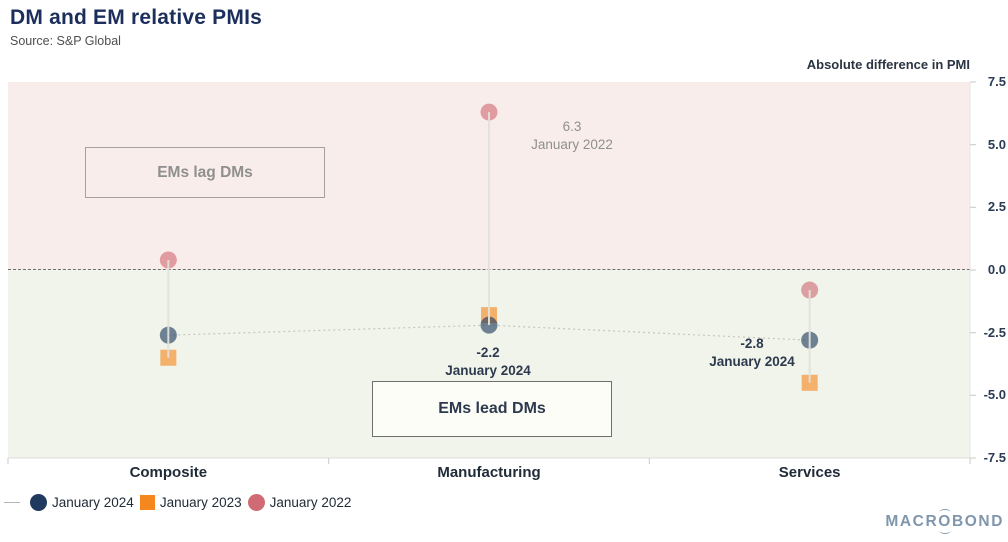 The image size is (1008, 542). I want to click on legend-line-glyph, so click(12, 502).